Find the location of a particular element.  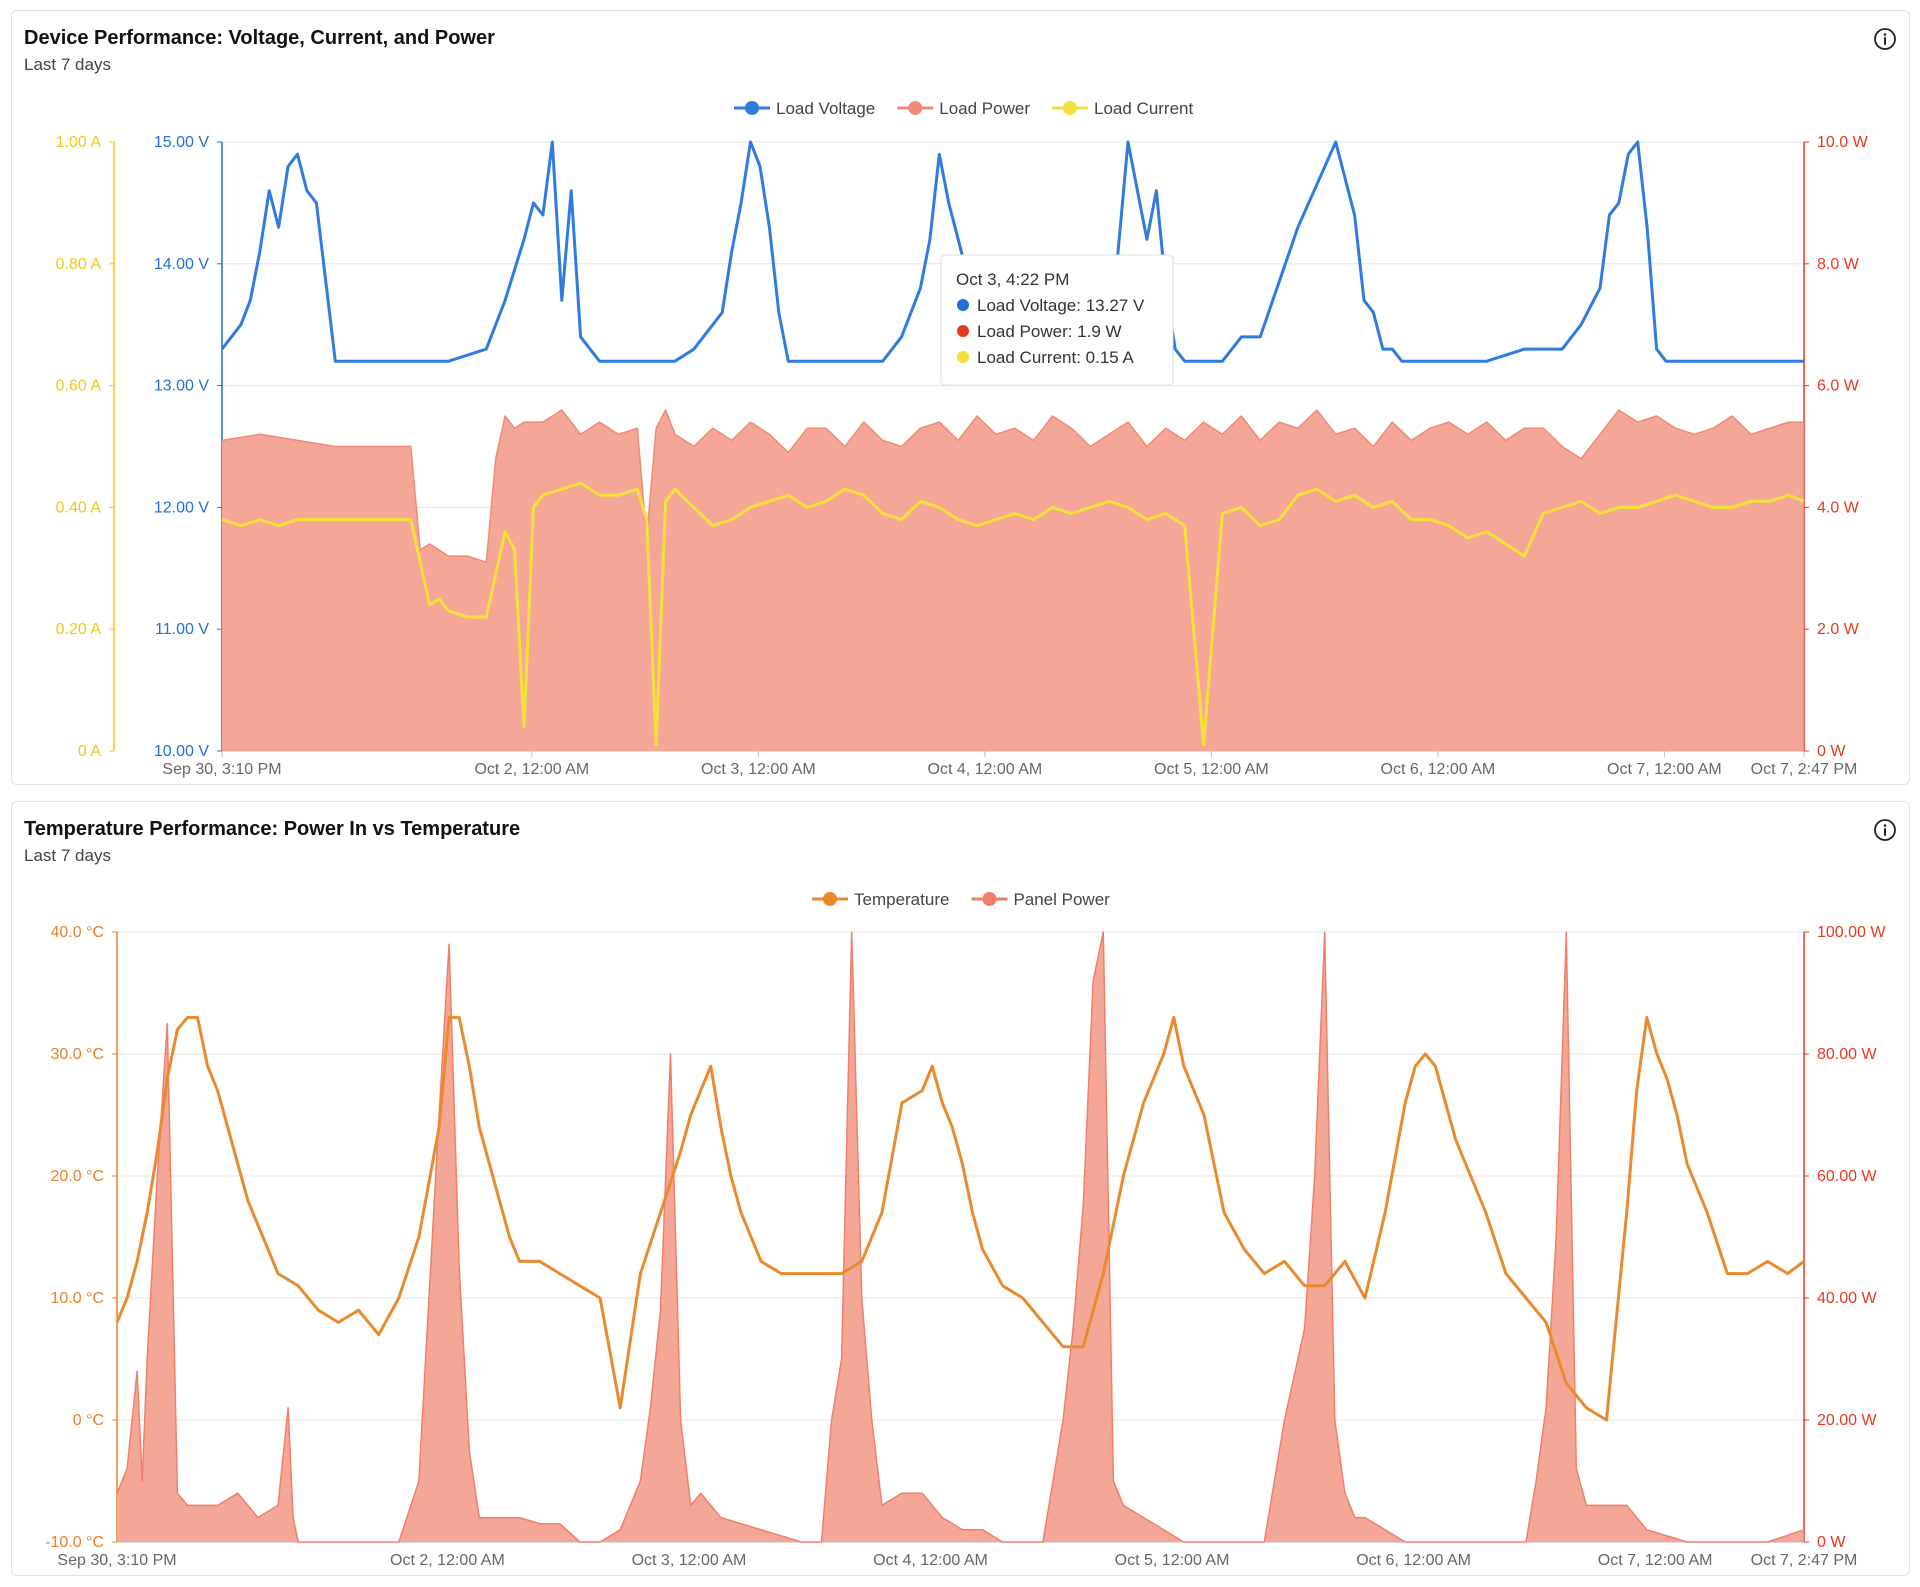

panel_power-tick-label: 0 W is located at coordinates (1831, 1542).